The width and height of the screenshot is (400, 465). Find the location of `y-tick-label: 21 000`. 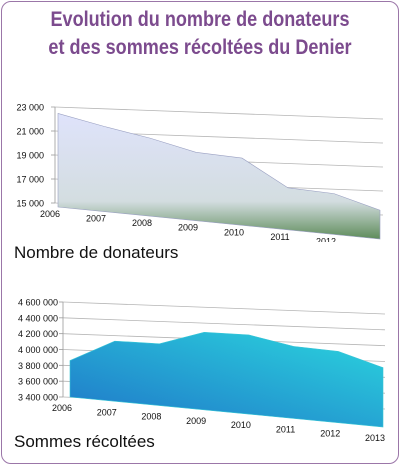

y-tick-label: 21 000 is located at coordinates (30, 132).